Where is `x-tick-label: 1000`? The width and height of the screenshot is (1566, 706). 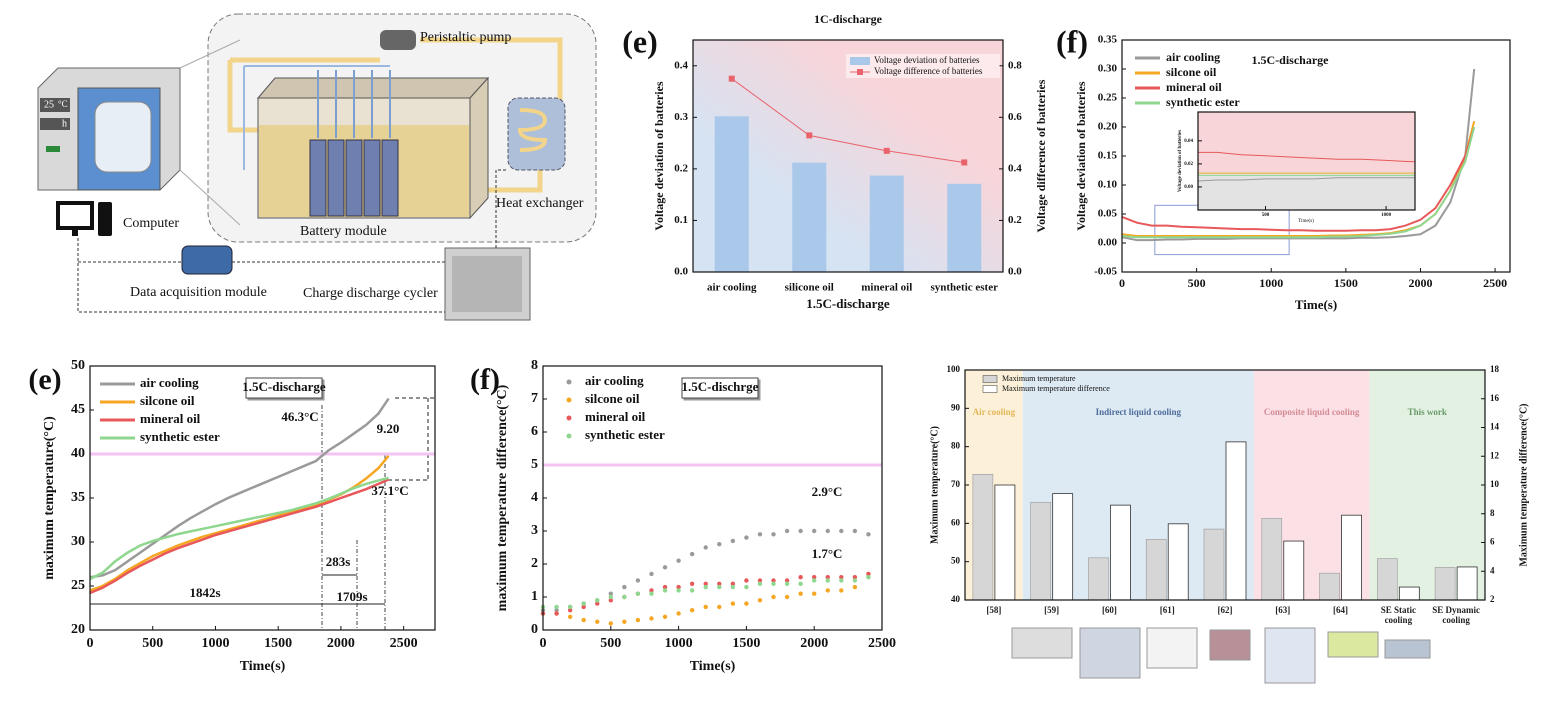
x-tick-label: 1000 is located at coordinates (679, 643).